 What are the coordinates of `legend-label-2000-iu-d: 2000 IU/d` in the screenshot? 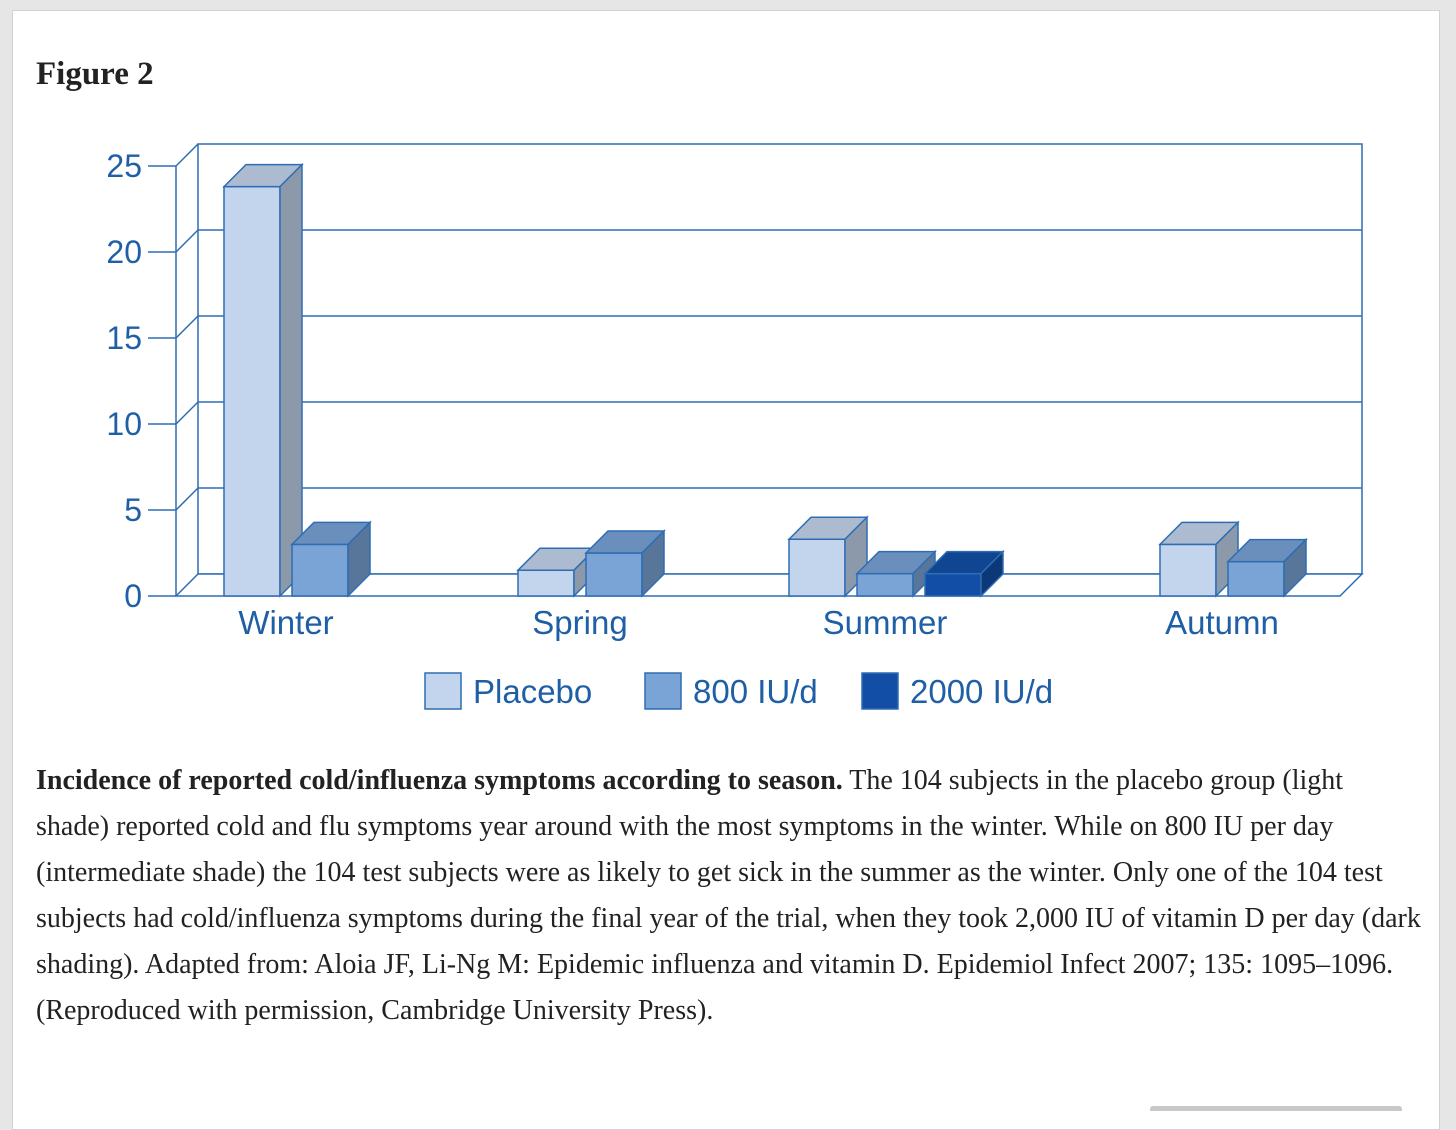 It's located at (981, 691).